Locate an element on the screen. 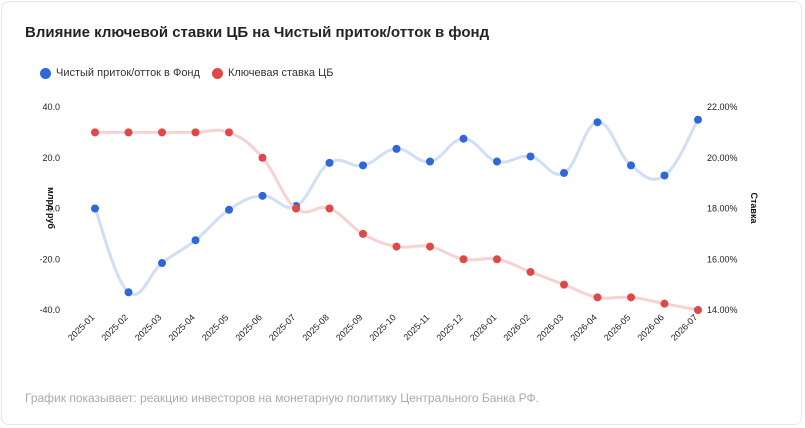  y-left-tick-label: -20.0 is located at coordinates (49, 259).